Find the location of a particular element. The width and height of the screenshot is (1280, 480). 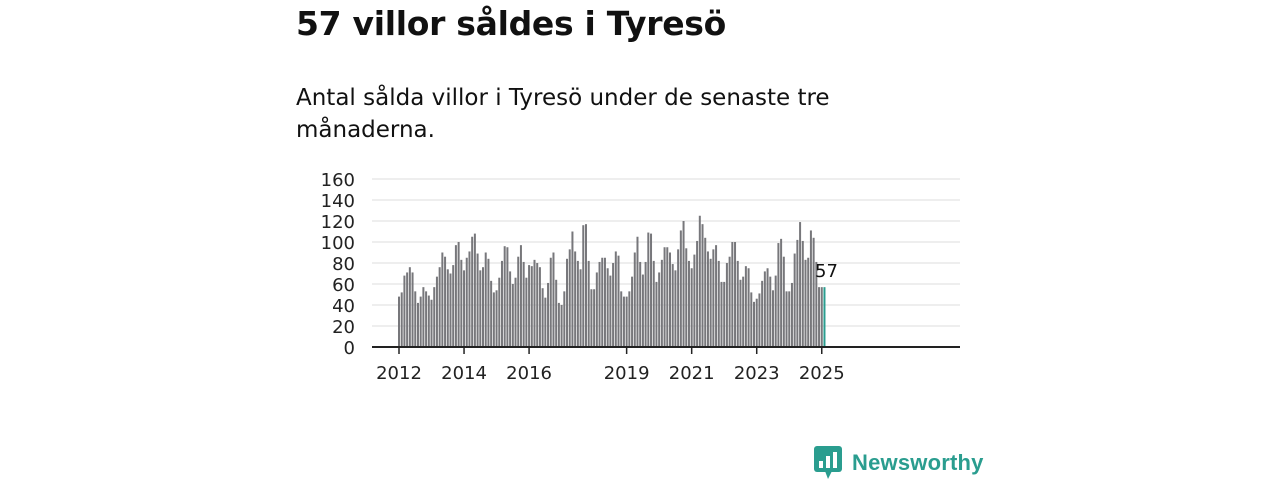

x-tick-label: 2019 is located at coordinates (627, 373).